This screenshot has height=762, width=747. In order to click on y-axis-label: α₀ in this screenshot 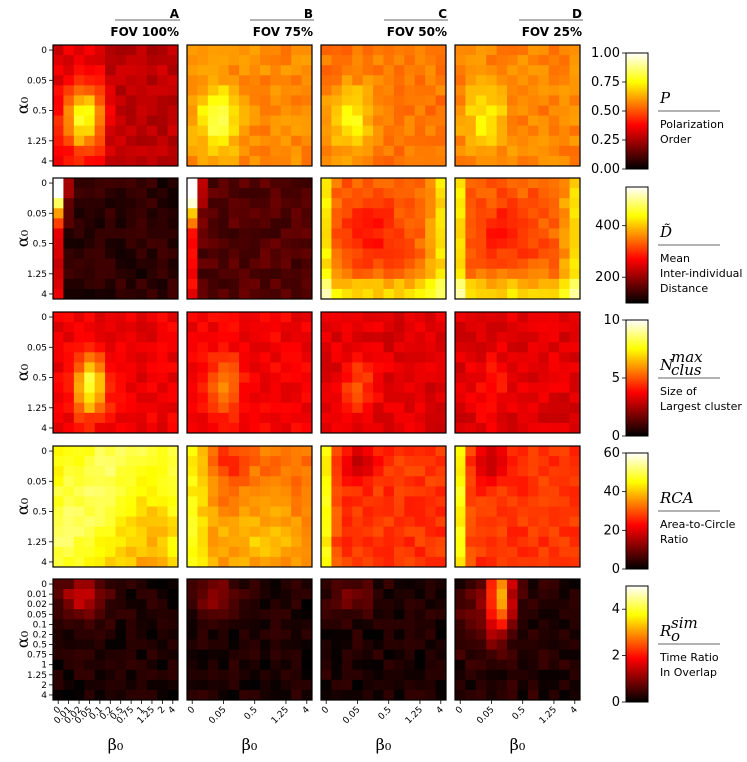, I will do `click(22, 506)`.